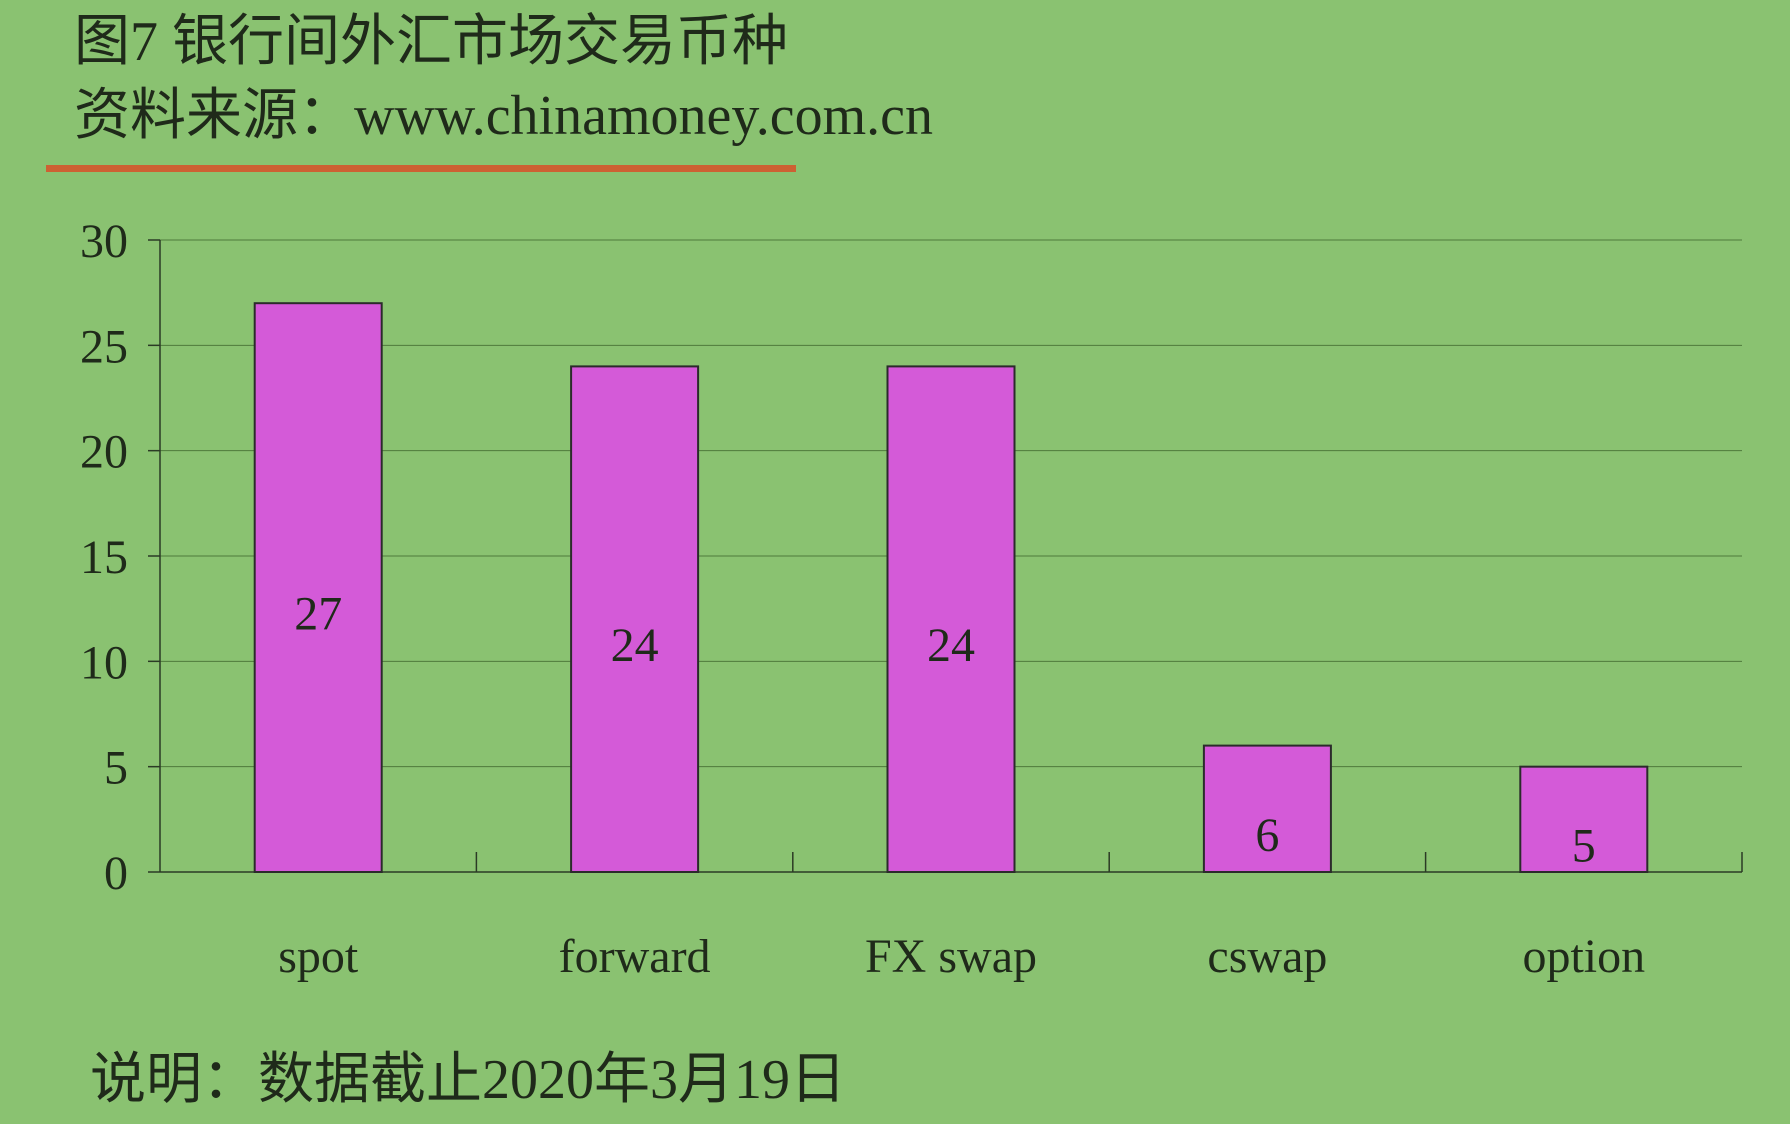  I want to click on x-category-label: spot, so click(318, 956).